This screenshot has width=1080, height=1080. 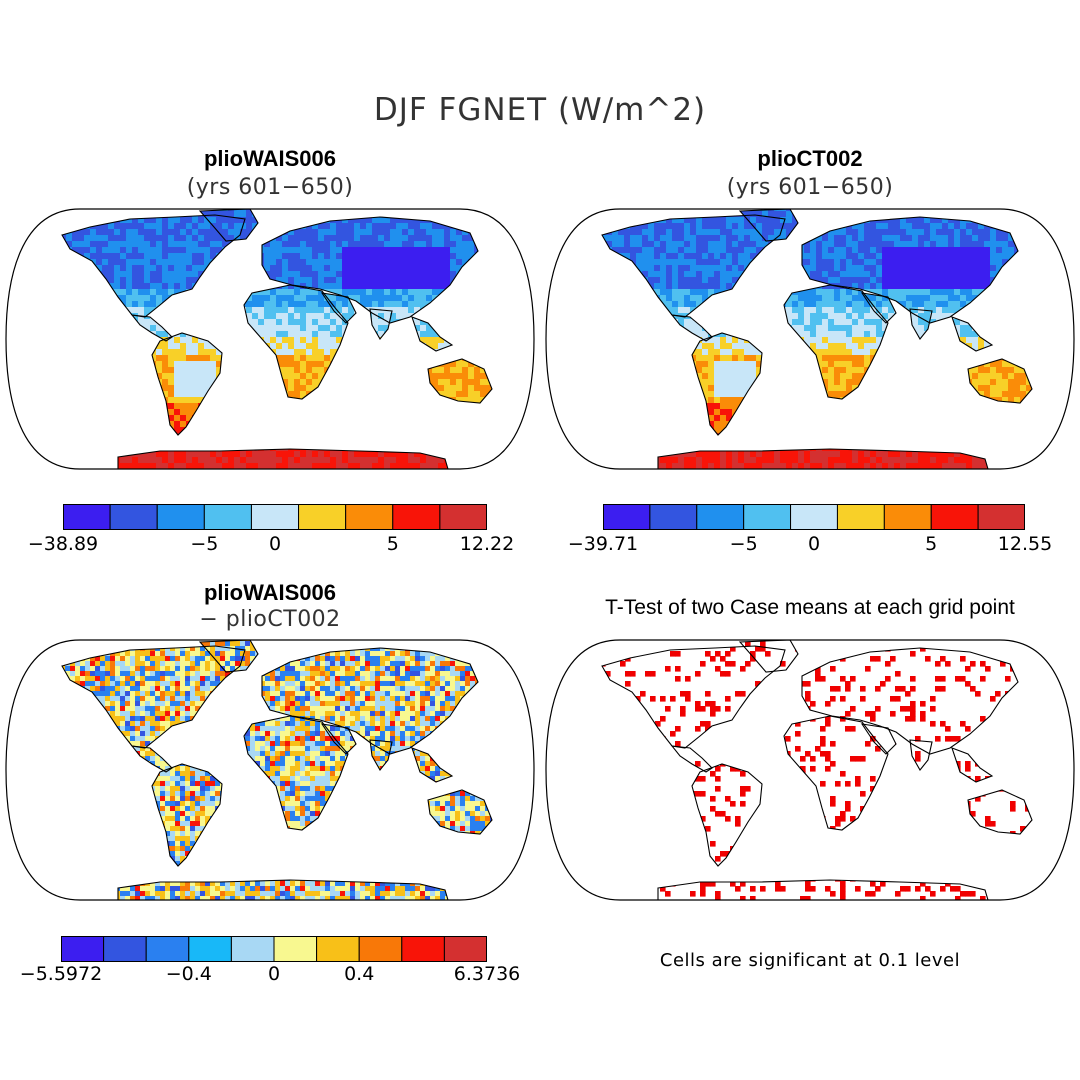 What do you see at coordinates (270, 339) in the screenshot?
I see `panel1-map` at bounding box center [270, 339].